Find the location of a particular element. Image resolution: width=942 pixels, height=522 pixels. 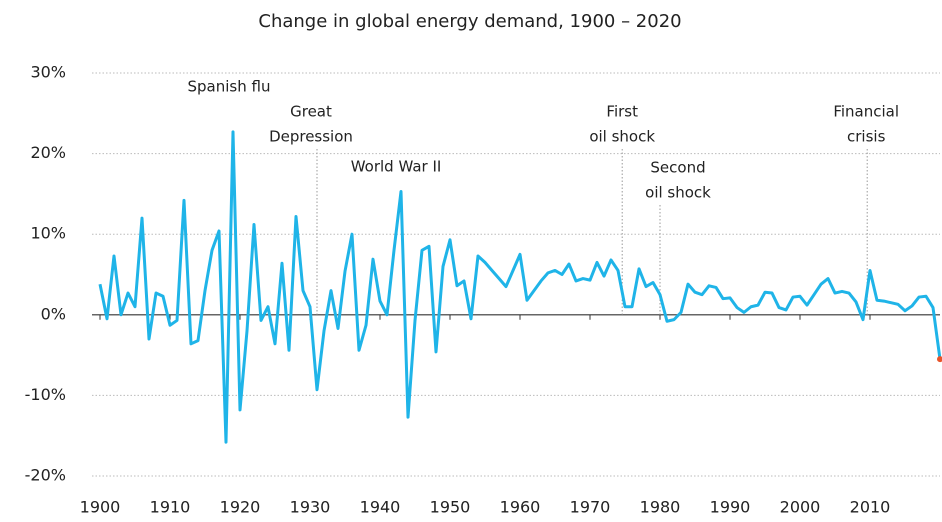

x-tick-label: 1900 is located at coordinates (100, 507).